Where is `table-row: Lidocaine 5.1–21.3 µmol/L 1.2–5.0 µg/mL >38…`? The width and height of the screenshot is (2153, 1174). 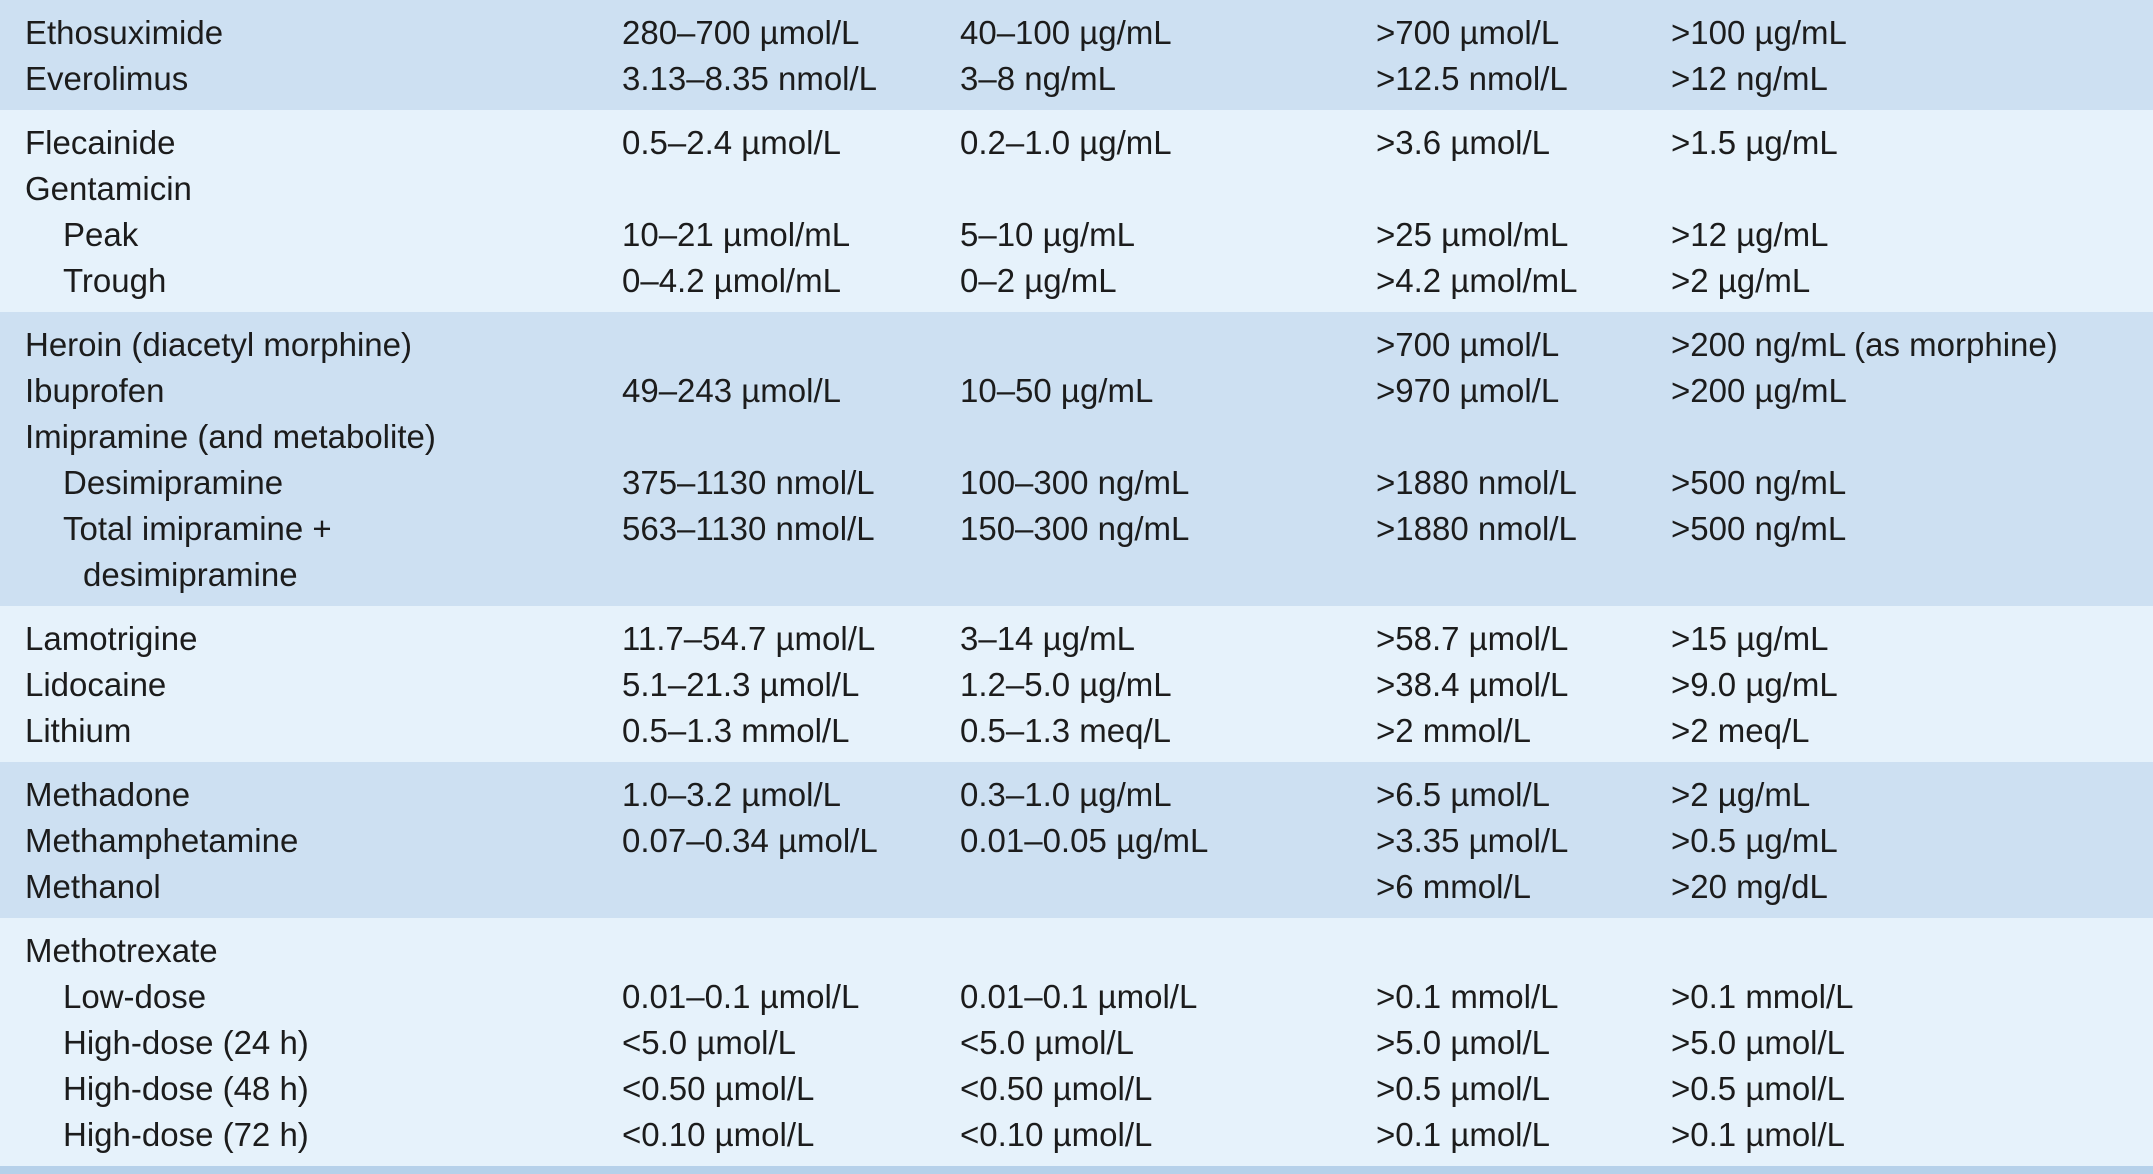 table-row: Lidocaine 5.1–21.3 µmol/L 1.2–5.0 µg/mL >38… is located at coordinates (1076, 685).